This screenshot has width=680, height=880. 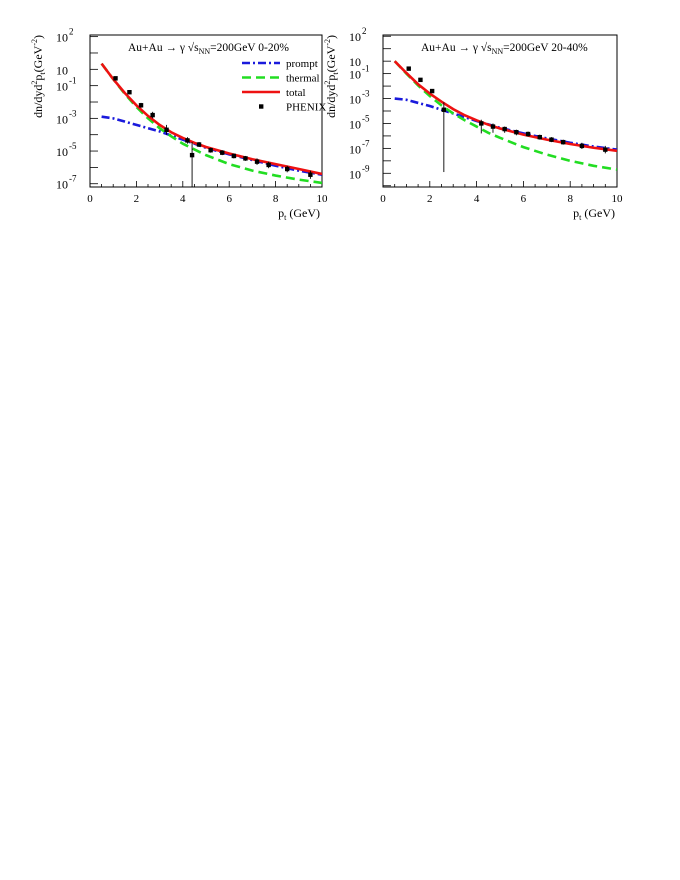 I want to click on legend-label-prompt: prompt, so click(x=302, y=64).